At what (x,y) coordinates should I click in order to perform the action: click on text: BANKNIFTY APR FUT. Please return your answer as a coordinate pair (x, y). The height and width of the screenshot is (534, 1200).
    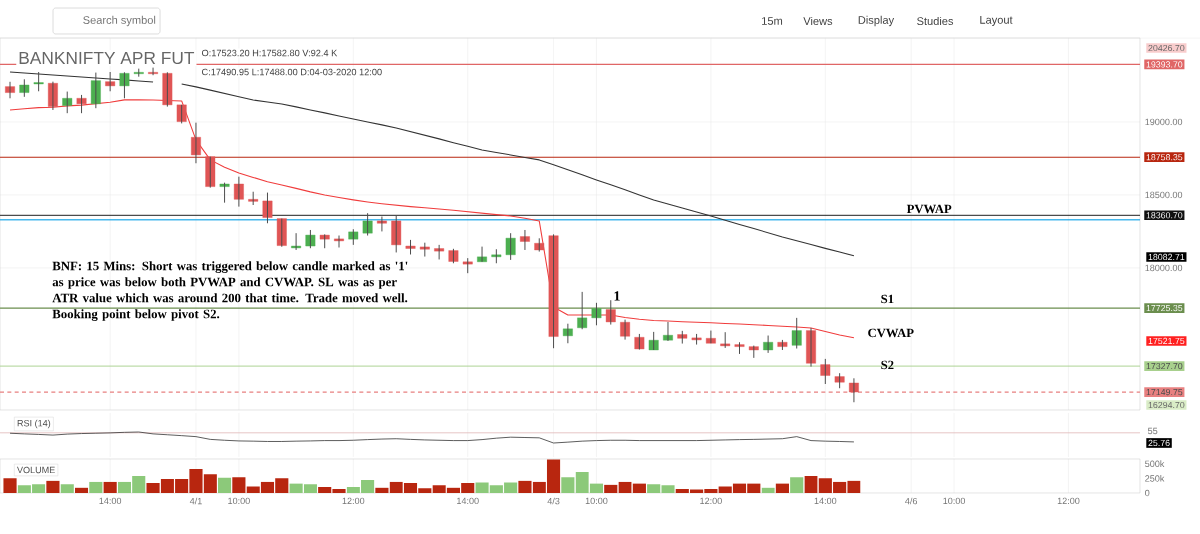
    Looking at the image, I should click on (107, 58).